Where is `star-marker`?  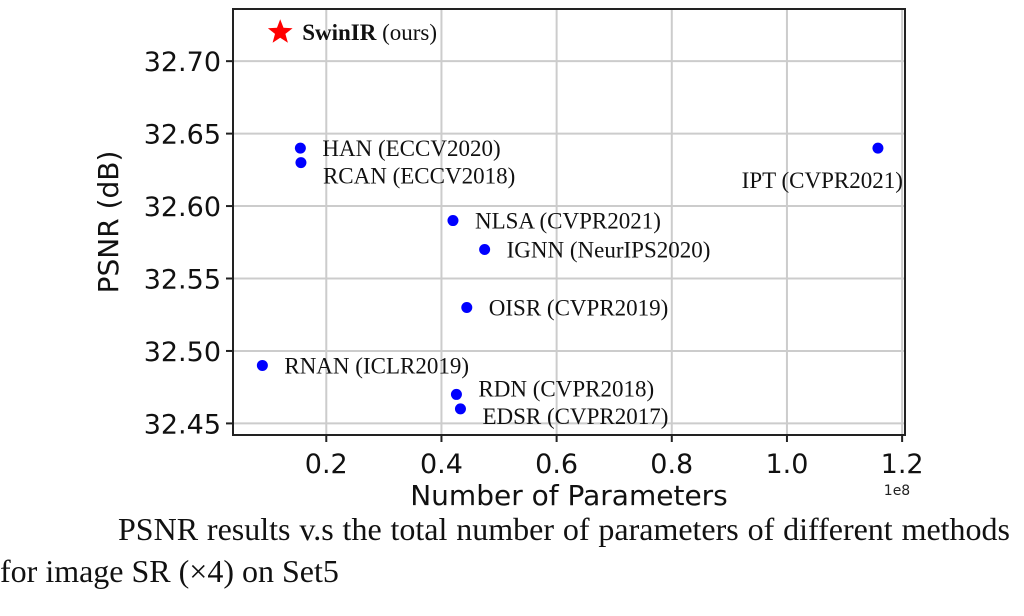
star-marker is located at coordinates (280, 31).